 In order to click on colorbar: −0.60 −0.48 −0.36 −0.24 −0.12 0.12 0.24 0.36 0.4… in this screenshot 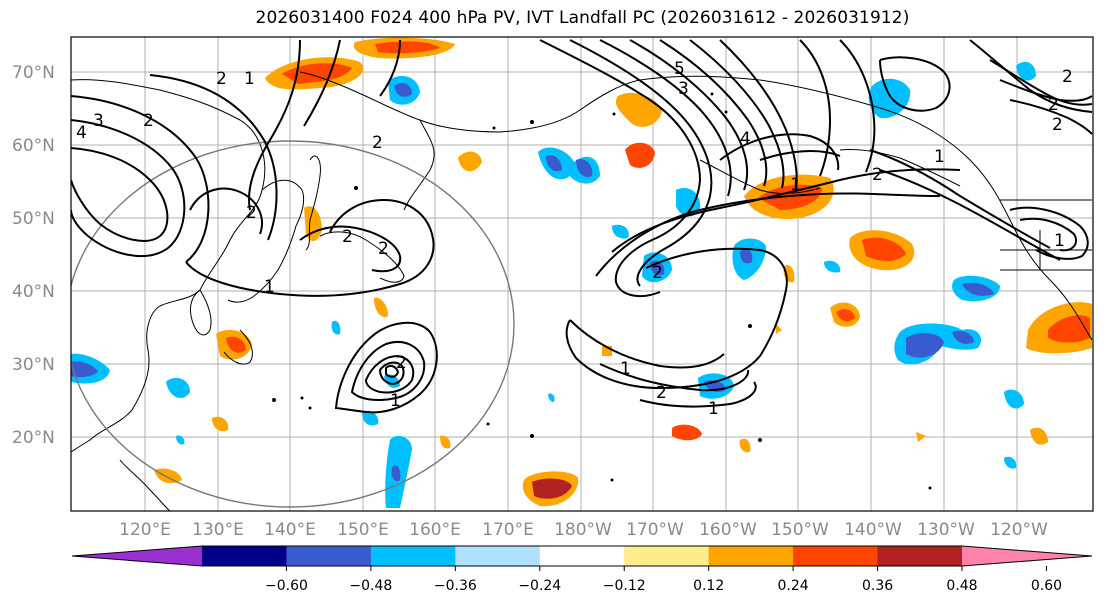, I will do `click(582, 569)`.